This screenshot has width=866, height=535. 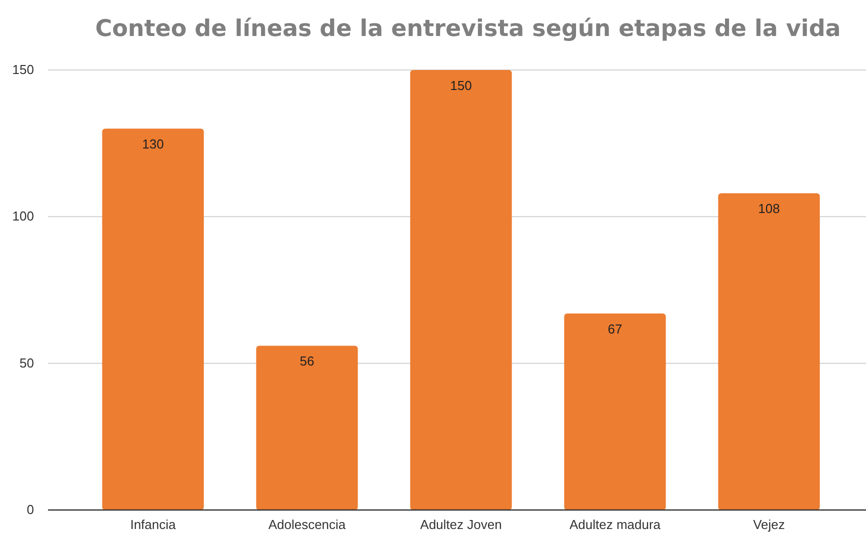 I want to click on data-label: 150, so click(x=461, y=85).